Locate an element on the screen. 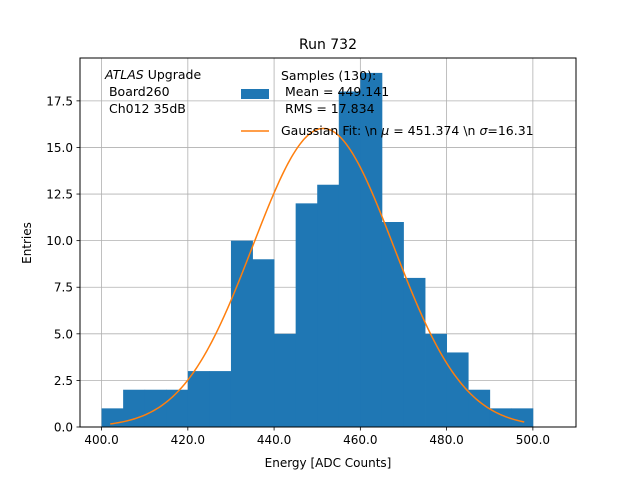  legend-fit-mid: = 451.374 \n is located at coordinates (434, 130).